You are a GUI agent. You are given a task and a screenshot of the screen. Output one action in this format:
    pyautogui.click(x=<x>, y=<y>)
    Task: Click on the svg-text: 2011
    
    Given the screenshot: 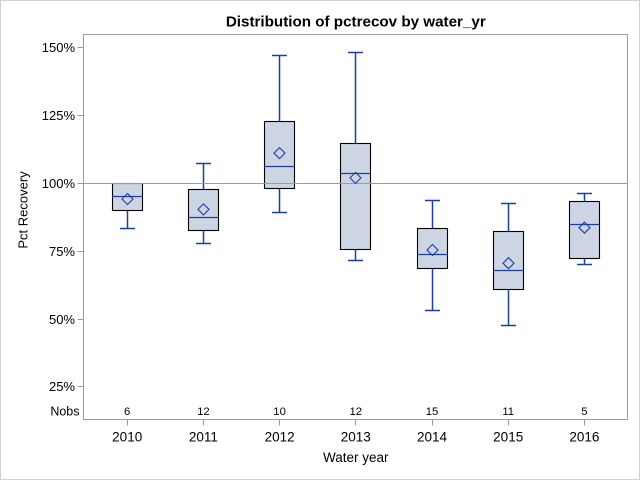 What is the action you would take?
    pyautogui.click(x=203, y=436)
    